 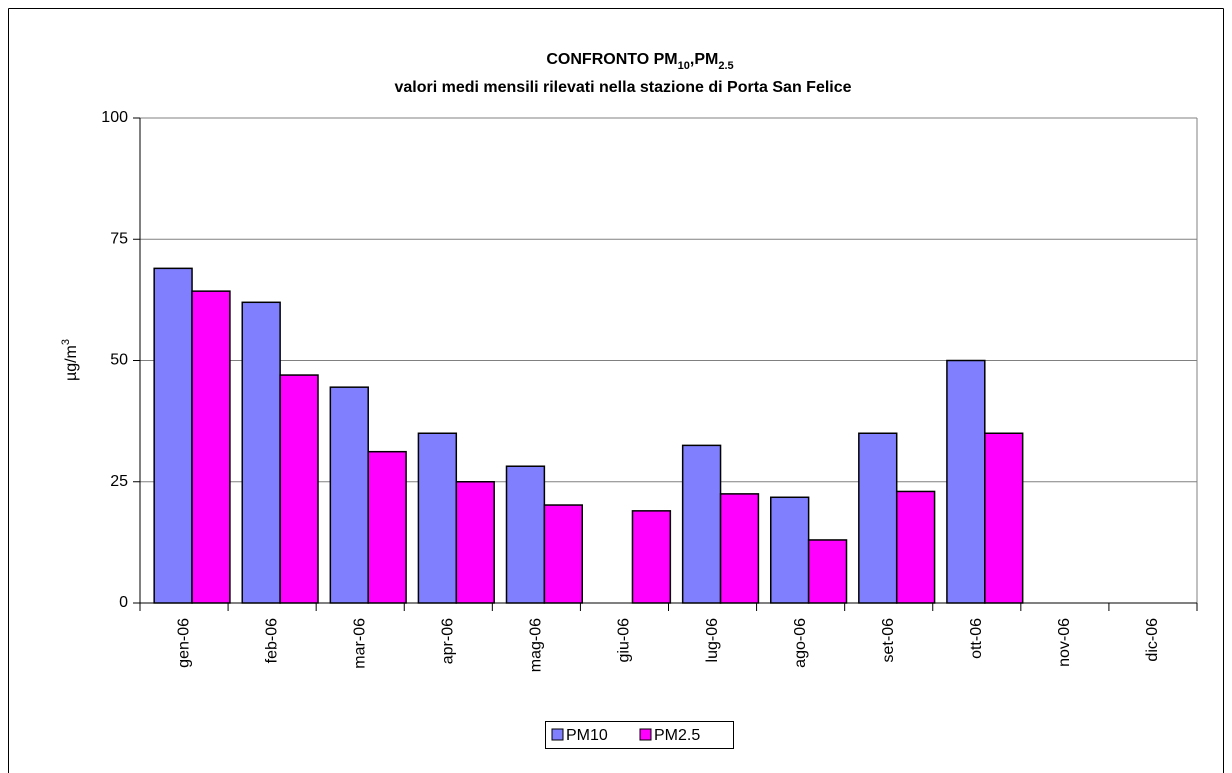 I want to click on title-part: ,PM, so click(x=704, y=59).